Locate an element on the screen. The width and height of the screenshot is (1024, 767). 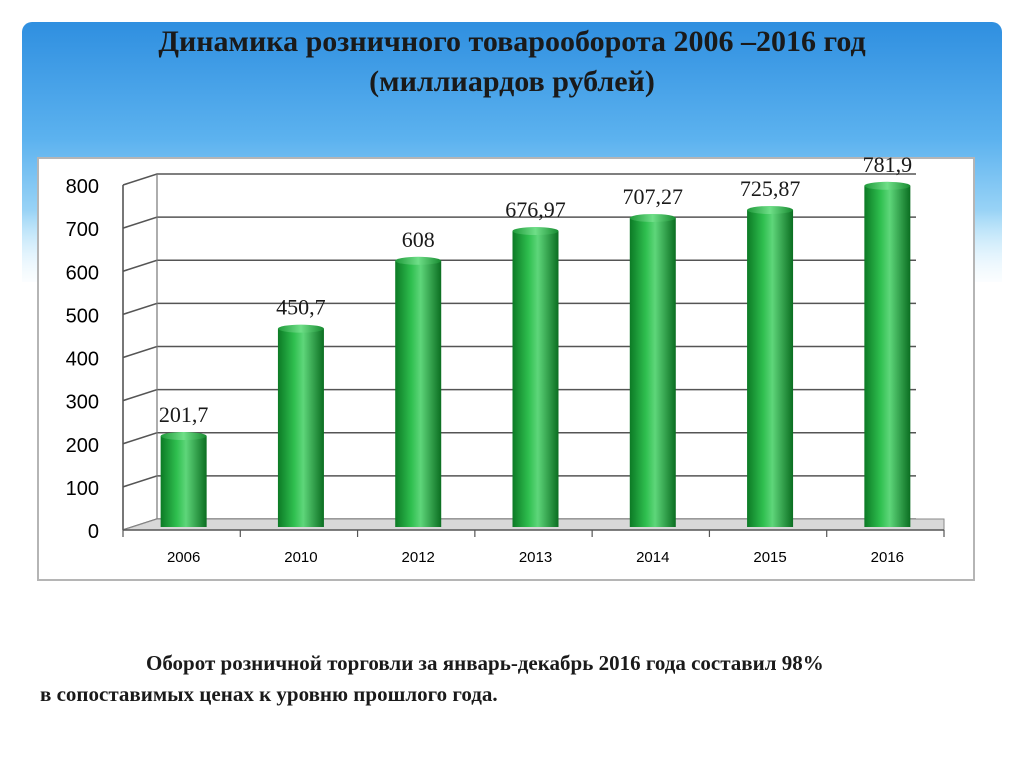
data-label: 707,27 is located at coordinates (653, 196).